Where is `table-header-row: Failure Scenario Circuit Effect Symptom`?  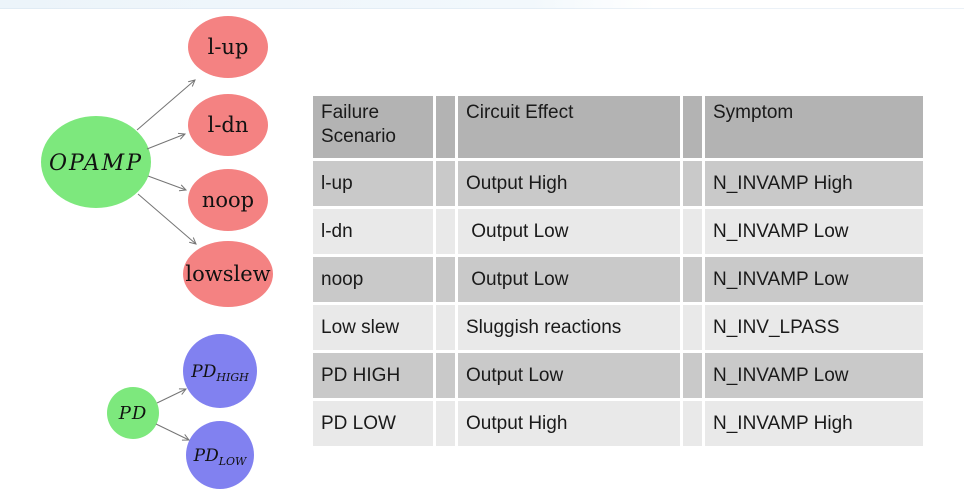 table-header-row: Failure Scenario Circuit Effect Symptom is located at coordinates (618, 127).